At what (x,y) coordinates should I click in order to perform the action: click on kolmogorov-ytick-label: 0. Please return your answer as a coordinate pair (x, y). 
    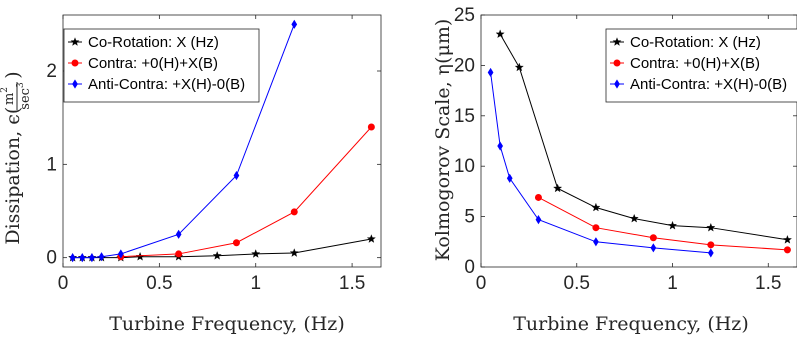
    Looking at the image, I should click on (469, 267).